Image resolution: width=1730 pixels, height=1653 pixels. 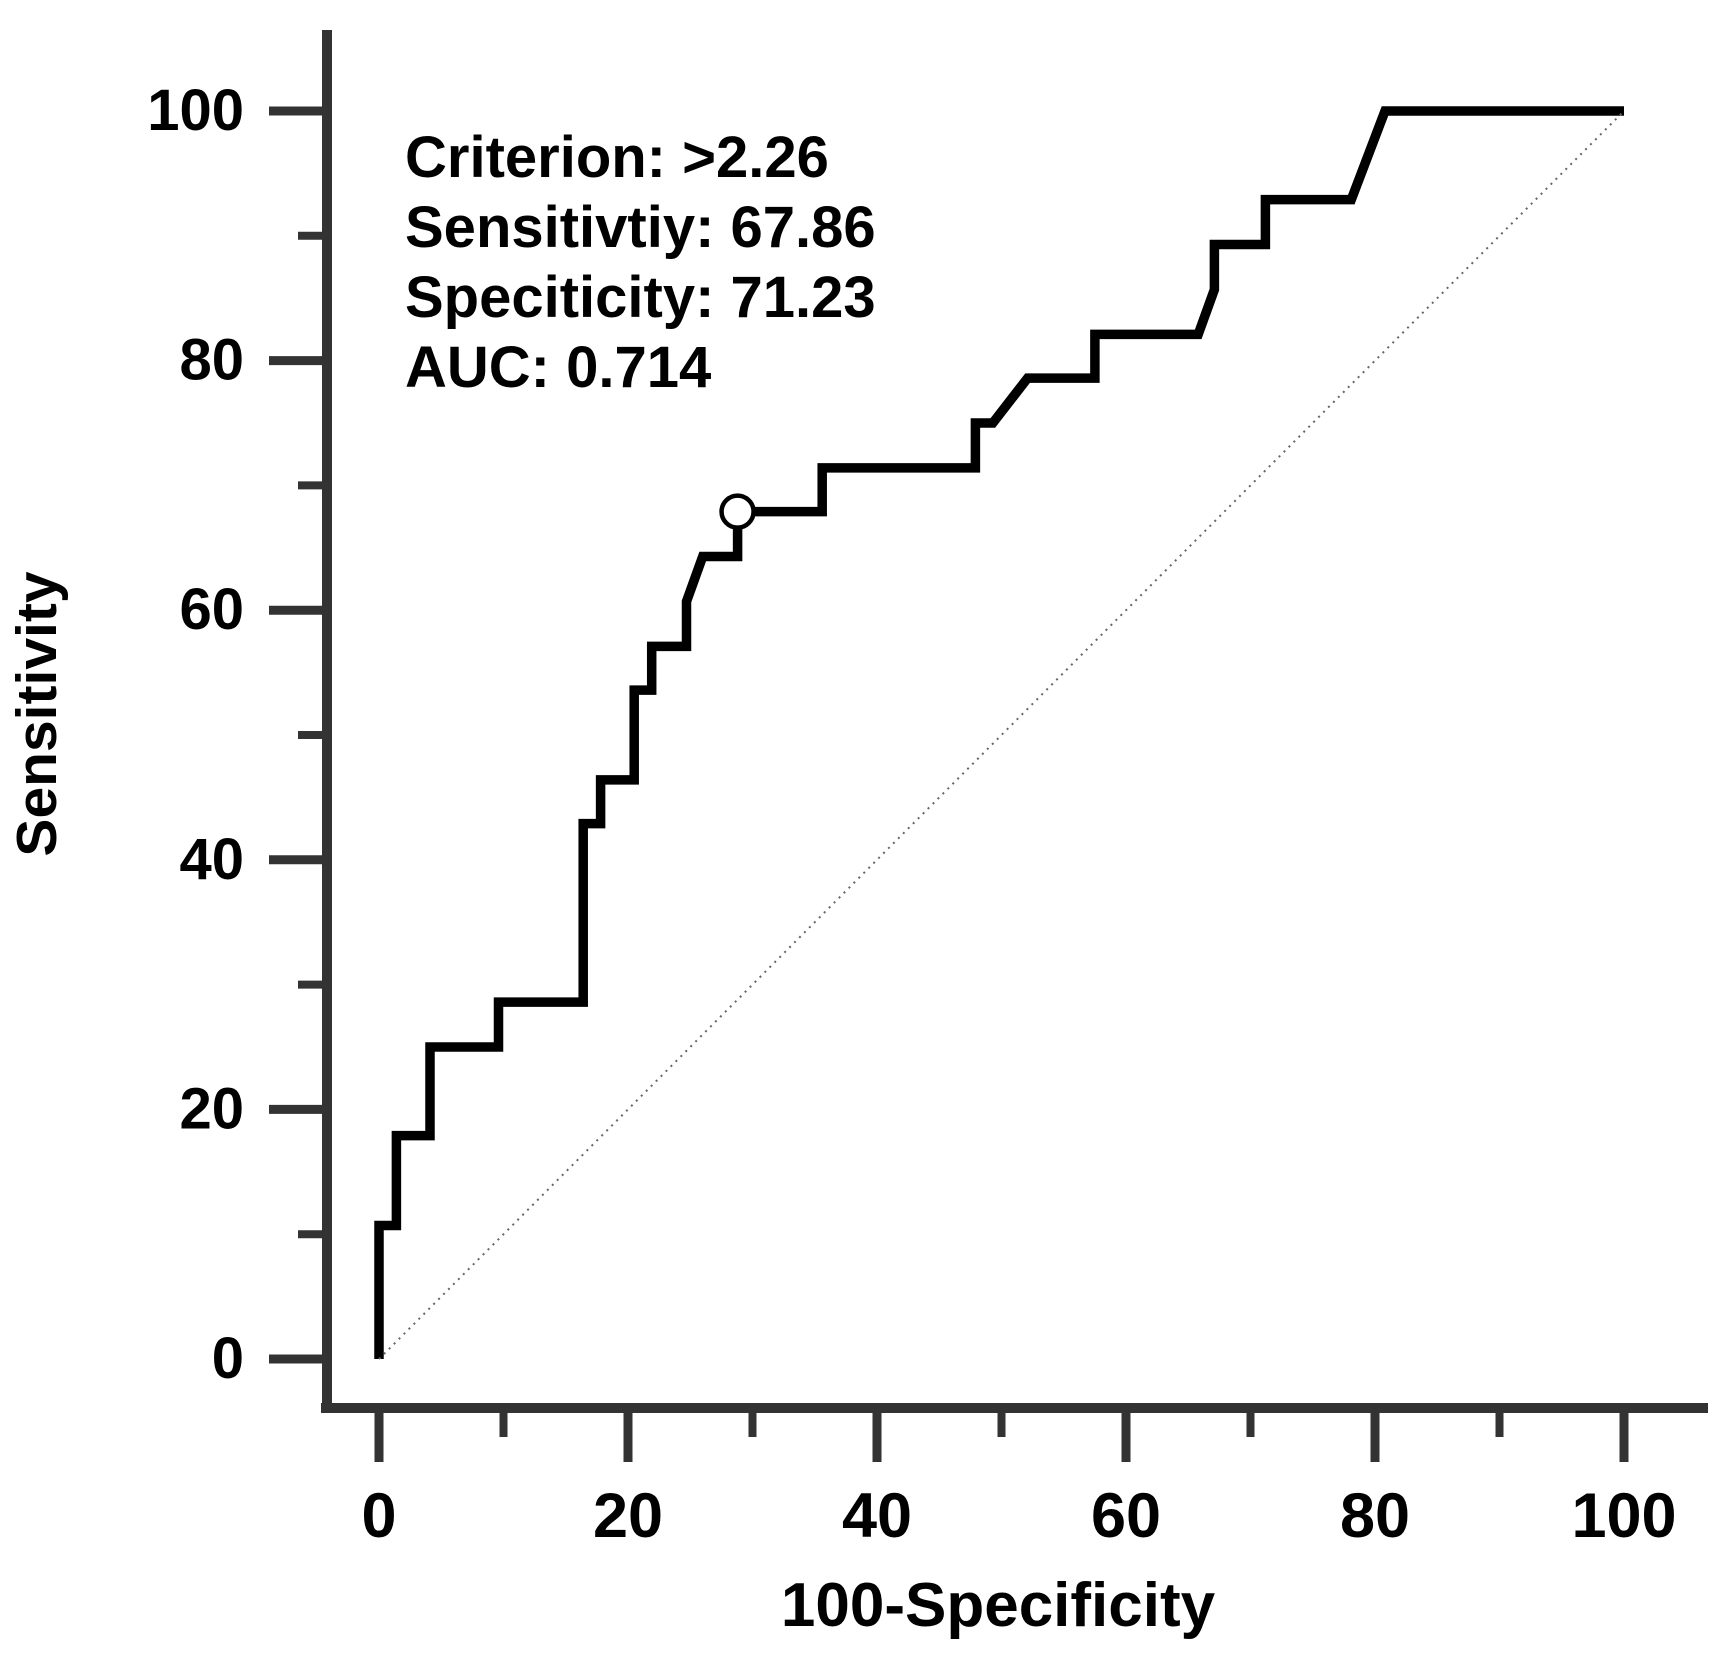 I want to click on x-axis-title: 100-Specificity, so click(x=998, y=1605).